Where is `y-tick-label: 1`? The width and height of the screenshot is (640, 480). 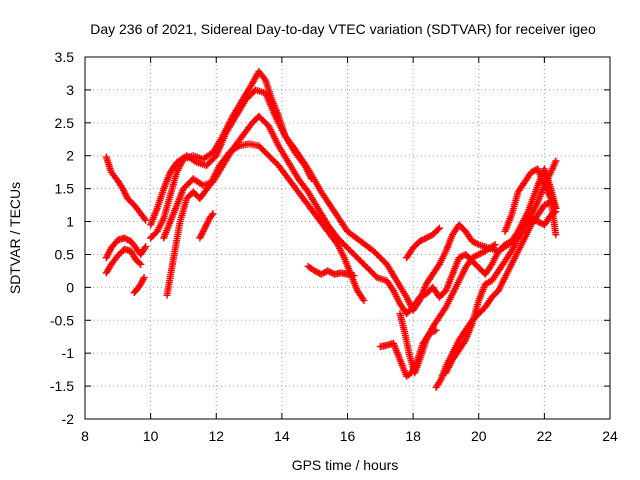 y-tick-label: 1 is located at coordinates (70, 222).